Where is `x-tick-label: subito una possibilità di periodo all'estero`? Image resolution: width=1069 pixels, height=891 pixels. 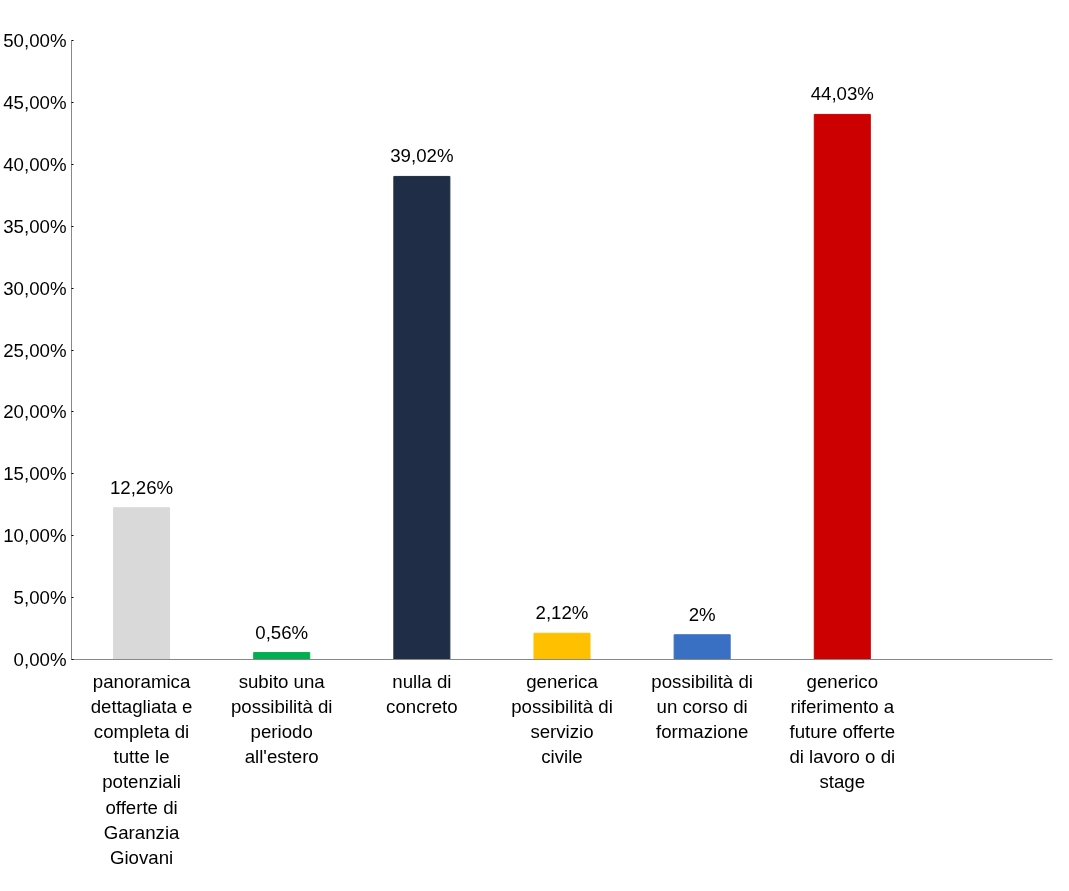 x-tick-label: subito una possibilità di periodo all'estero is located at coordinates (281, 719).